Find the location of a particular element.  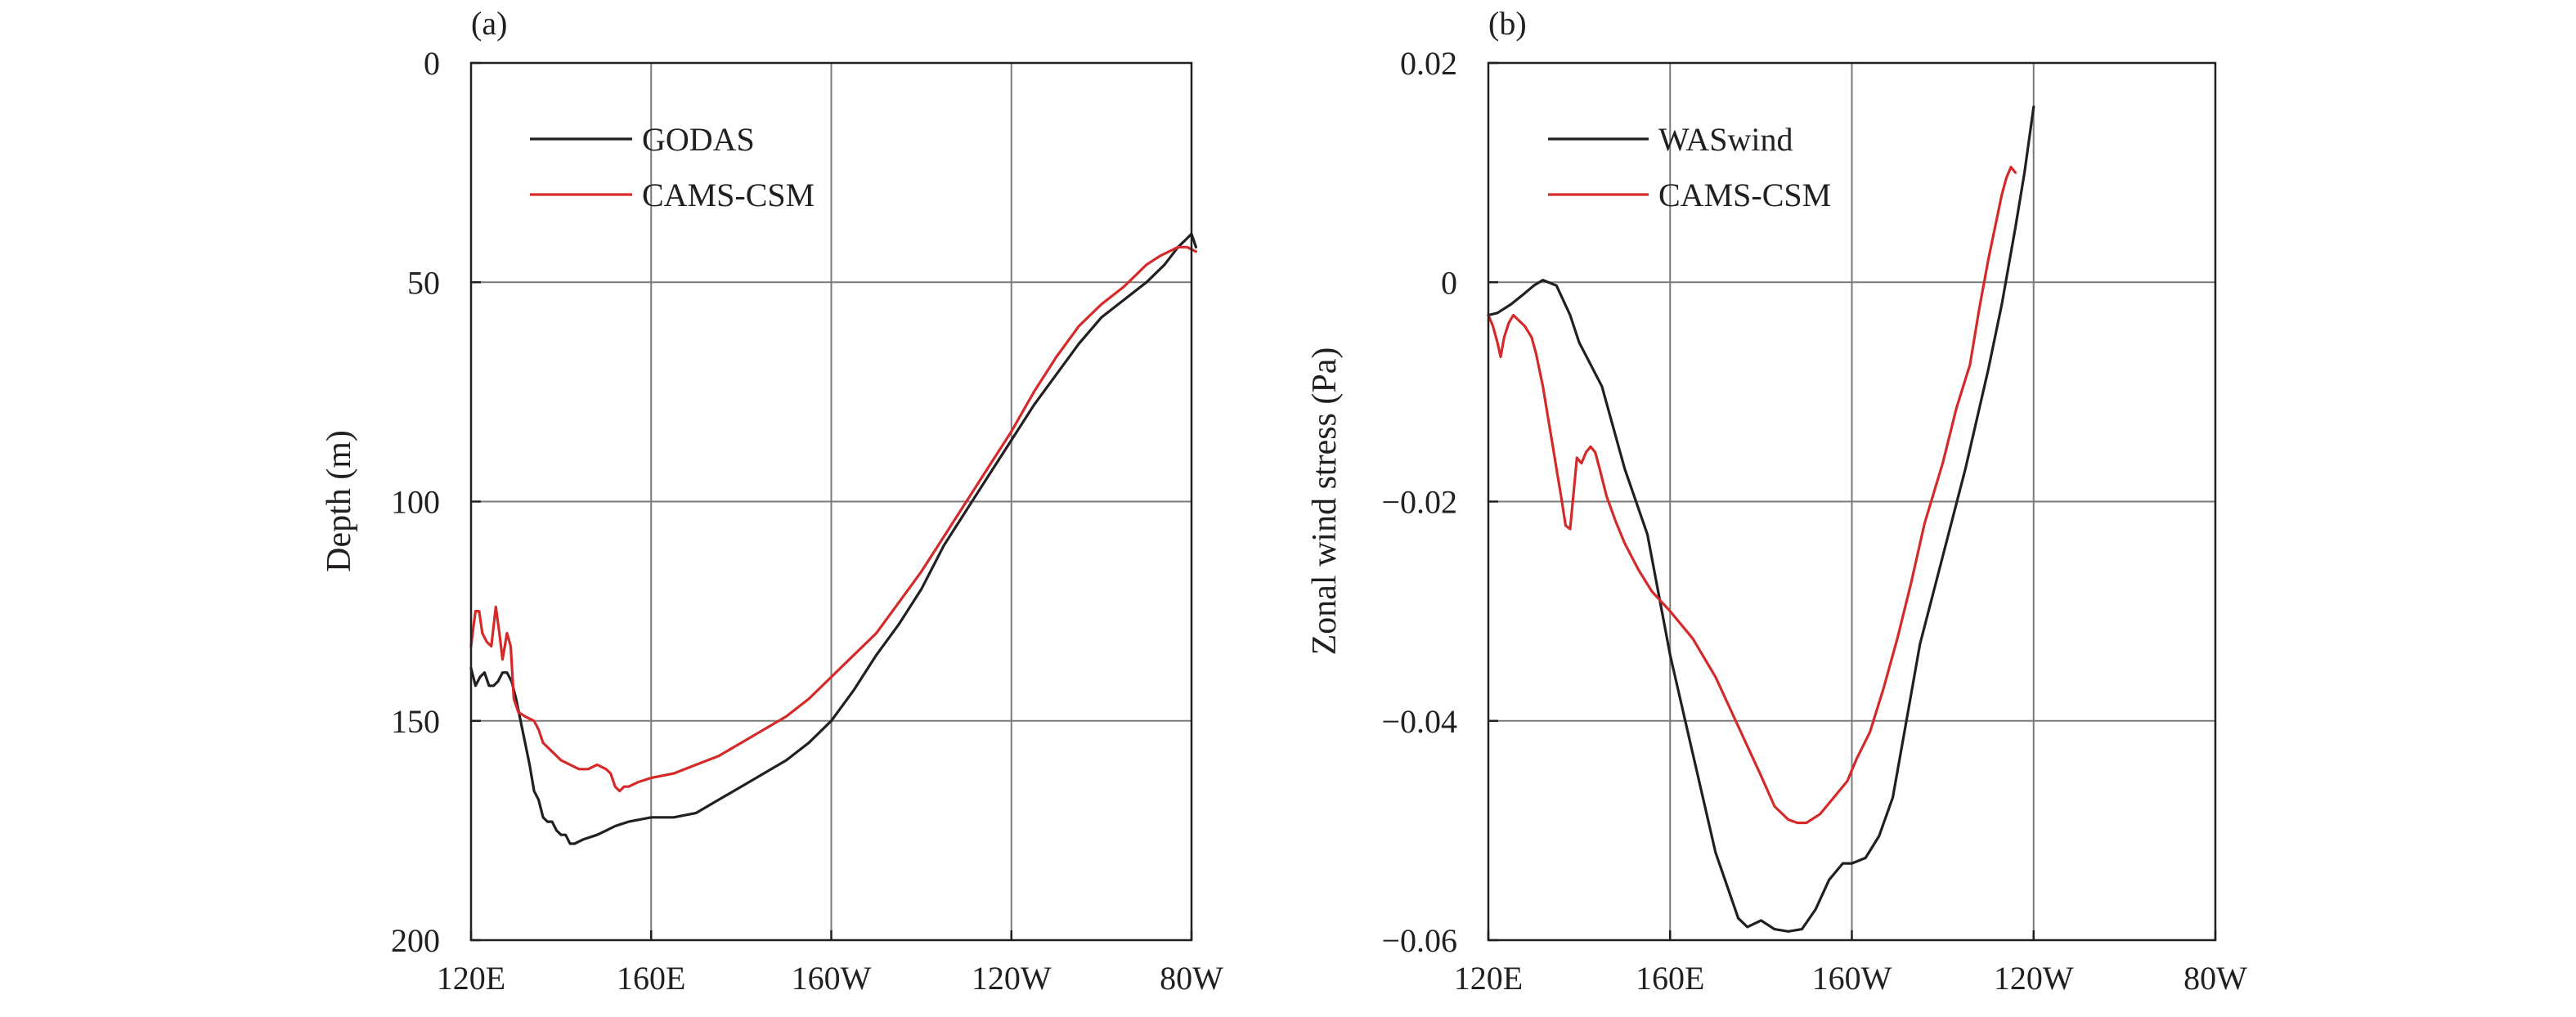

y-tick-label: 150 is located at coordinates (415, 721).